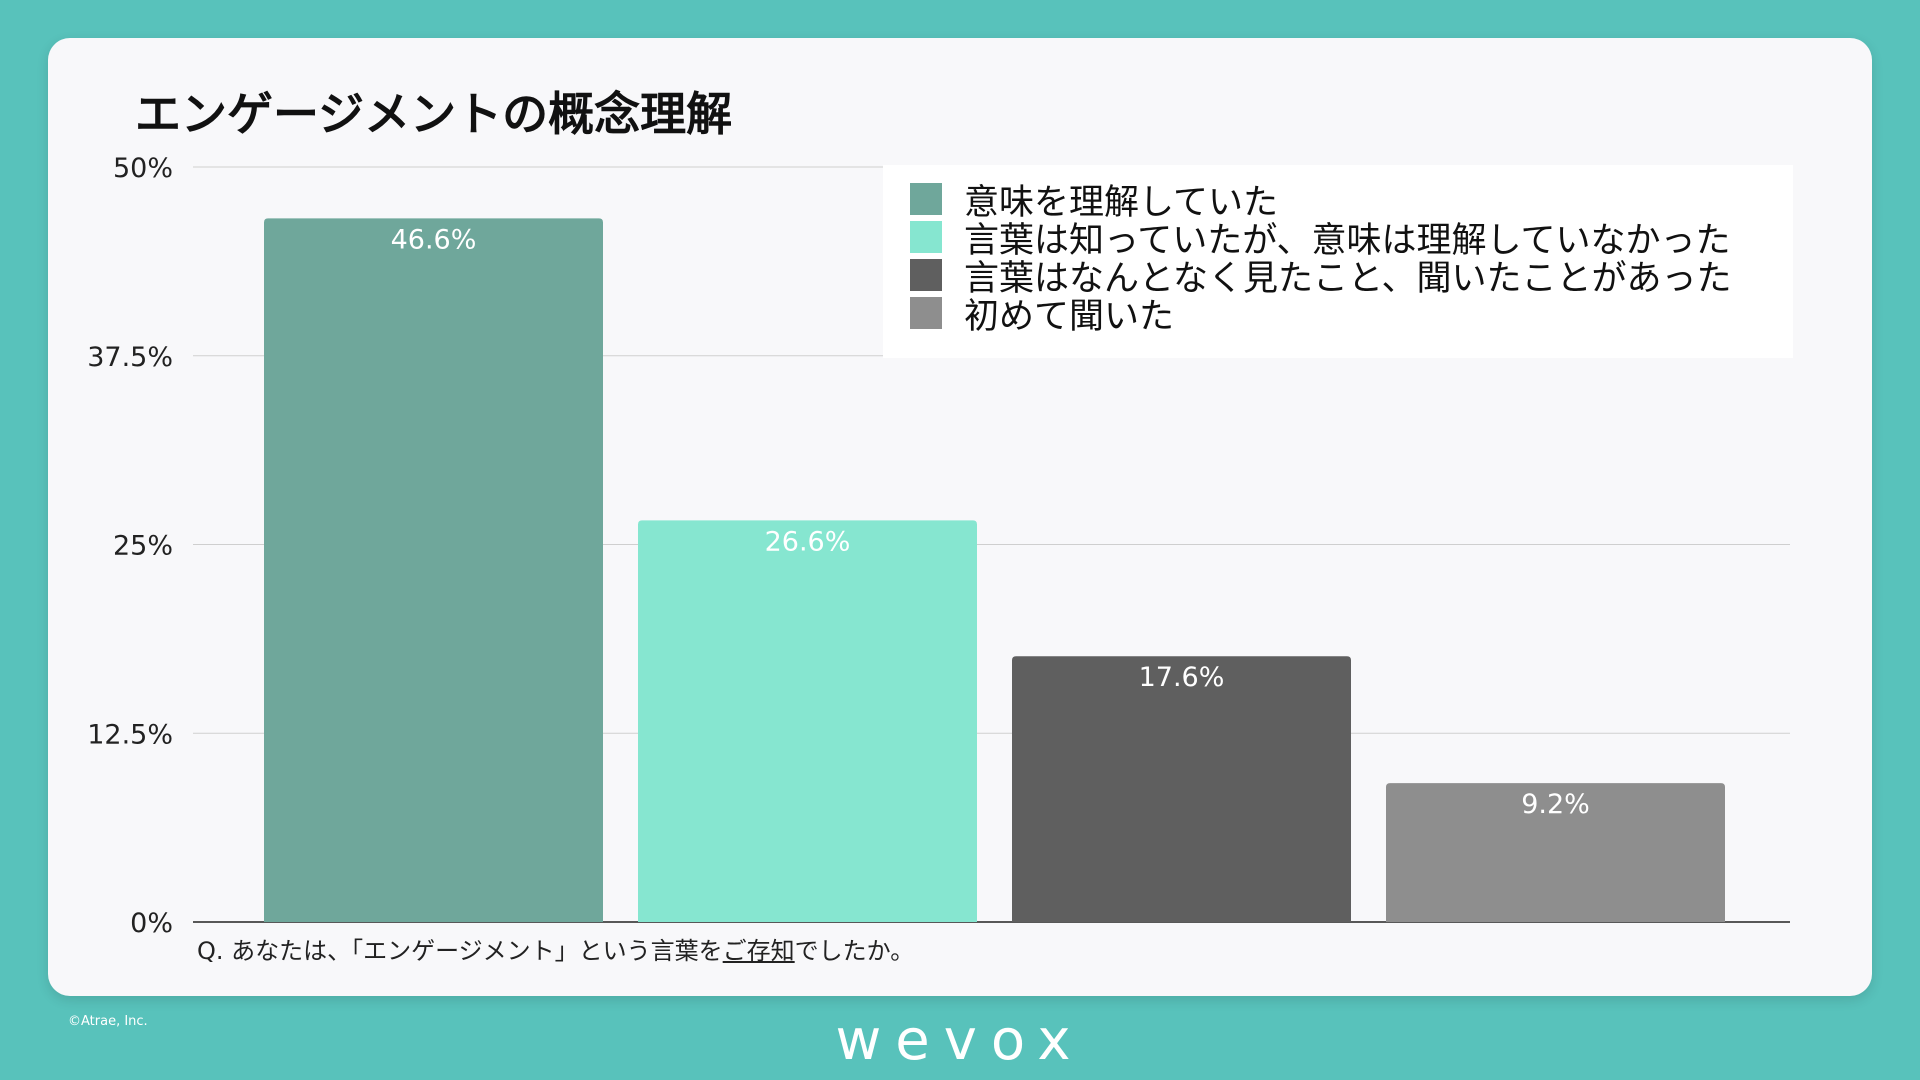  Describe the element at coordinates (759, 951) in the screenshot. I see `question-underlined: ご存知` at that location.